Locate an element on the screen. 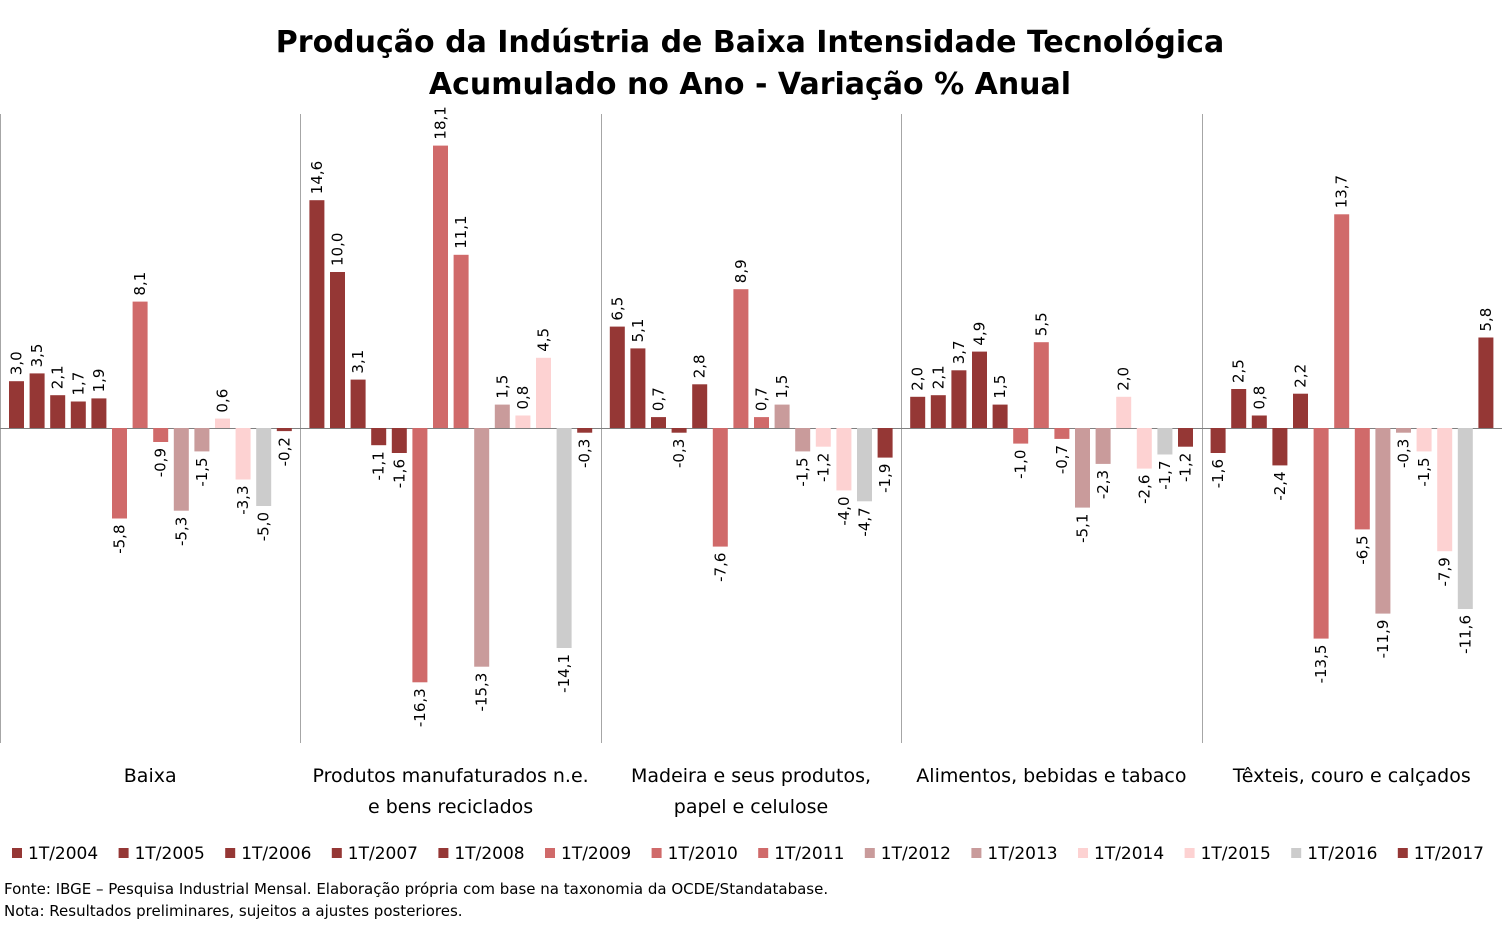 This screenshot has height=929, width=1502. legend-item: 1T/2012 is located at coordinates (907, 854).